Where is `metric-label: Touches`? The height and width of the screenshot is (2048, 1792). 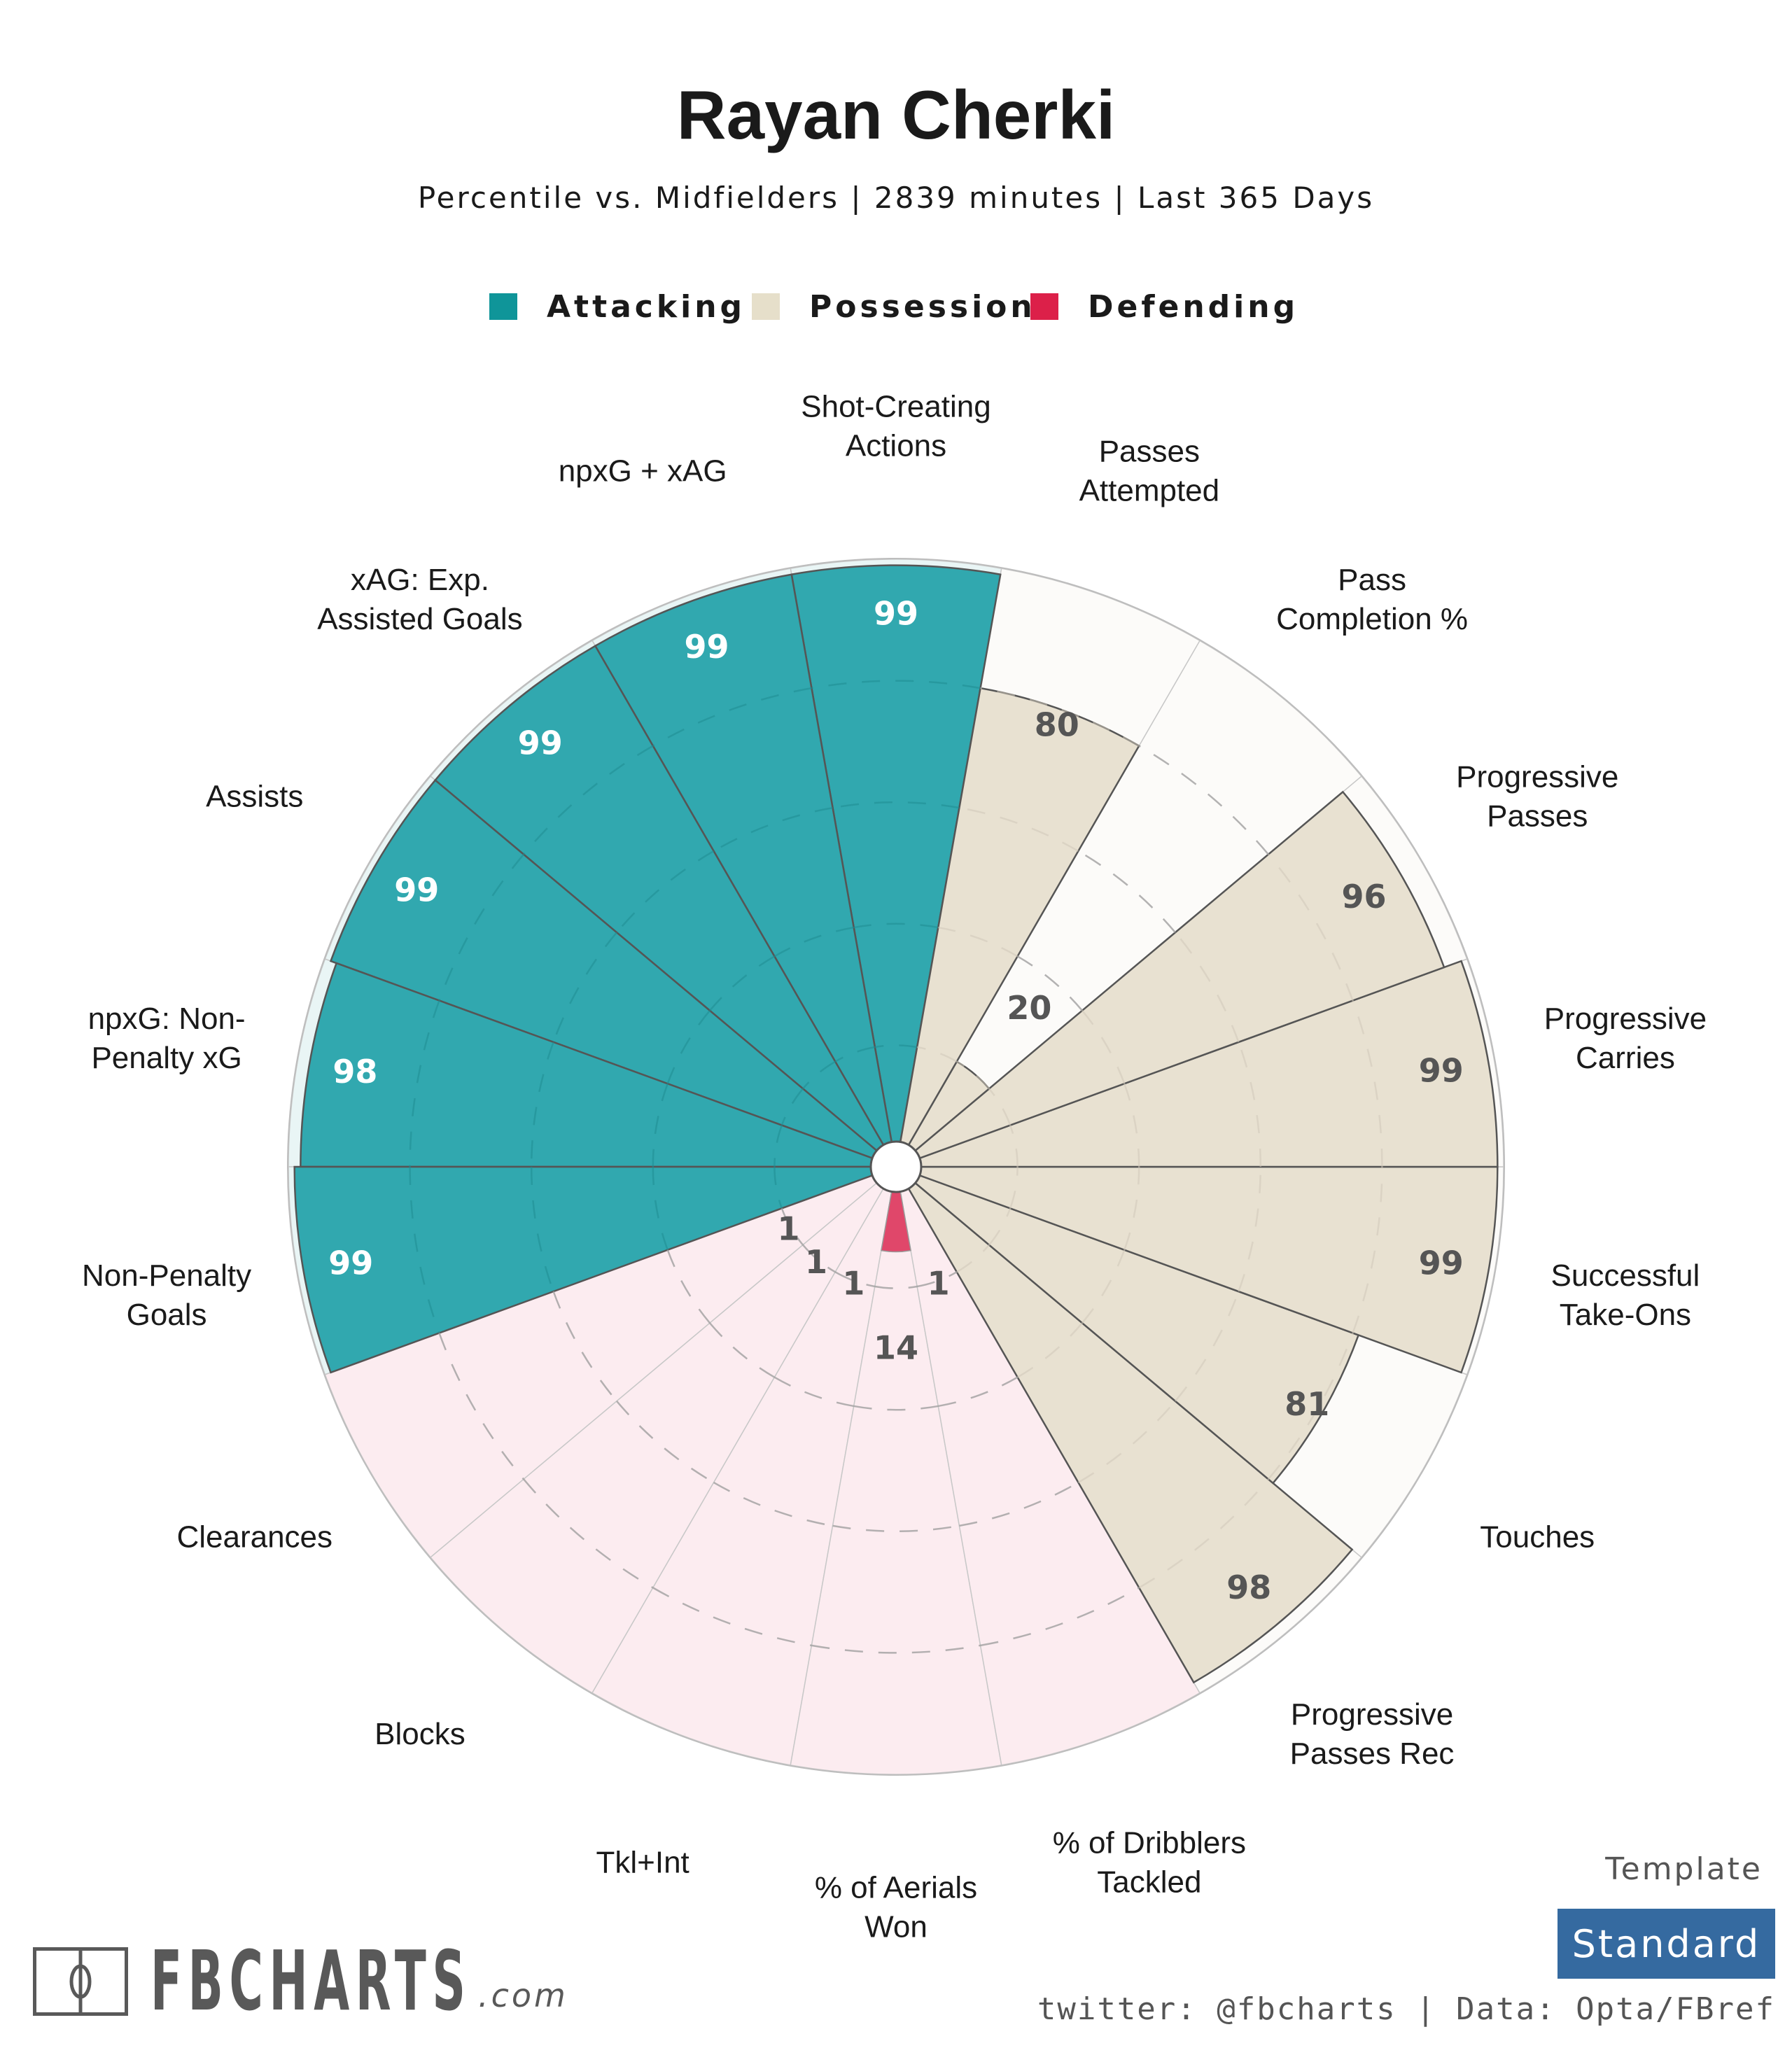 metric-label: Touches is located at coordinates (1537, 1538).